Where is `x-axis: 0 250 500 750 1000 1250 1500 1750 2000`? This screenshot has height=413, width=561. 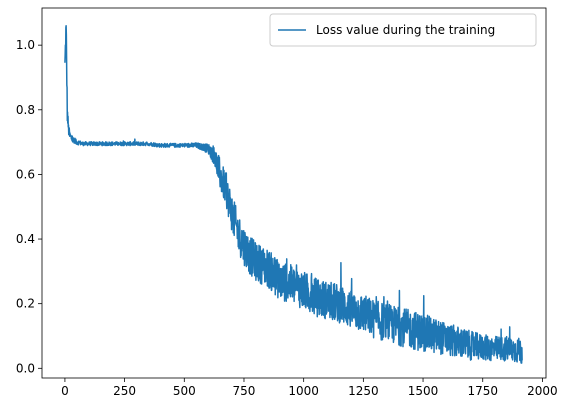
x-axis: 0 250 500 750 1000 1250 1500 1750 2000 is located at coordinates (309, 388).